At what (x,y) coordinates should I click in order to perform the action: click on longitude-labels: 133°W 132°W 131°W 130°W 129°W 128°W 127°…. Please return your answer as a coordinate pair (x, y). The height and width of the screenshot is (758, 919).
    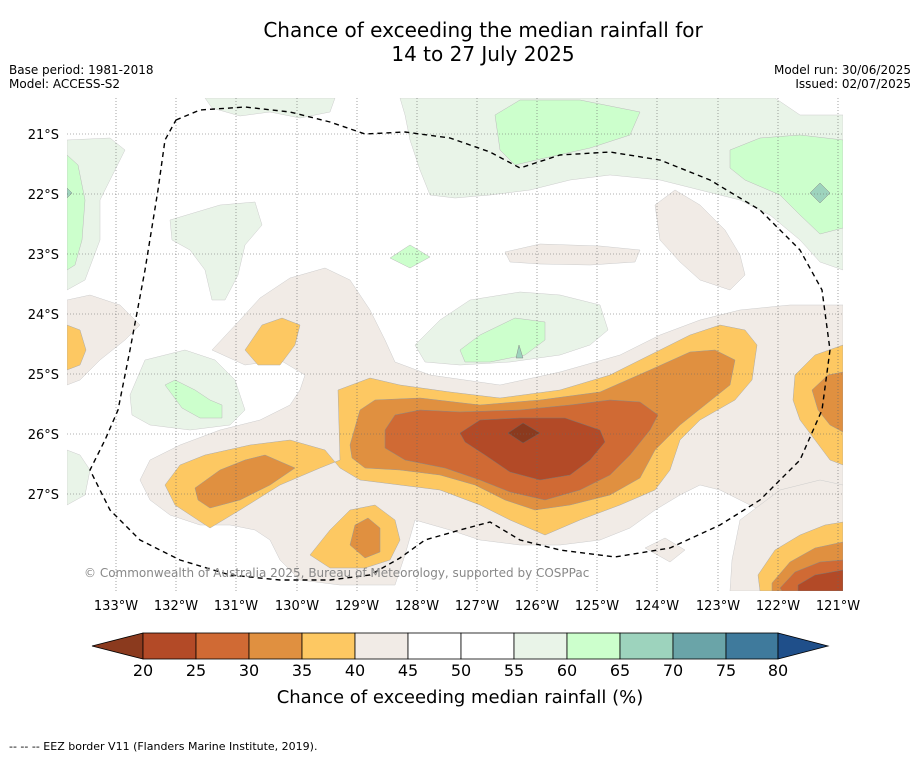
    Looking at the image, I should click on (477, 606).